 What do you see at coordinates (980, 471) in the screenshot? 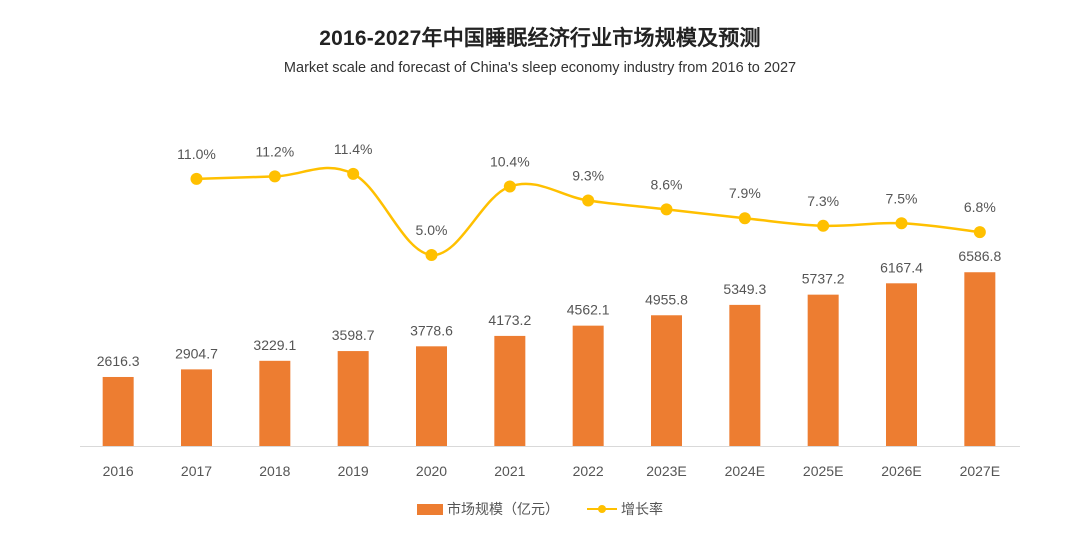
I see `x-tick-label: 2027E` at bounding box center [980, 471].